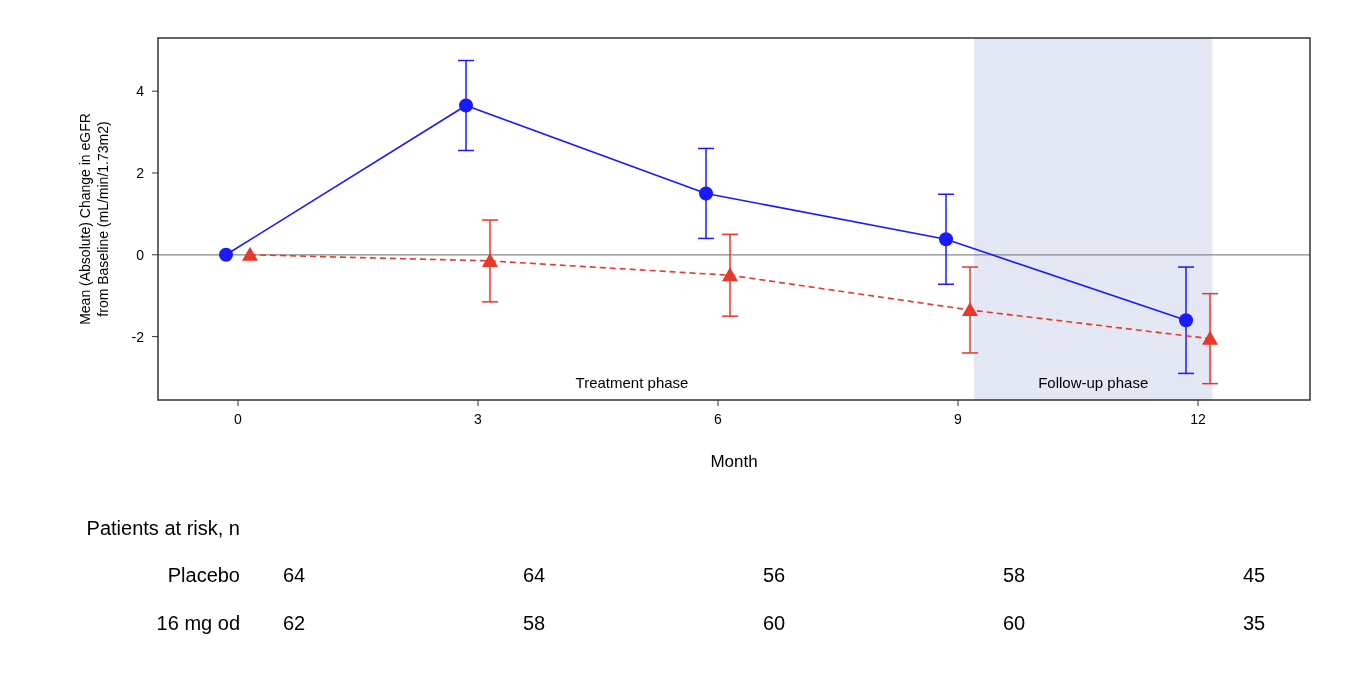 The image size is (1352, 674). Describe the element at coordinates (1254, 575) in the screenshot. I see `text: 45` at that location.